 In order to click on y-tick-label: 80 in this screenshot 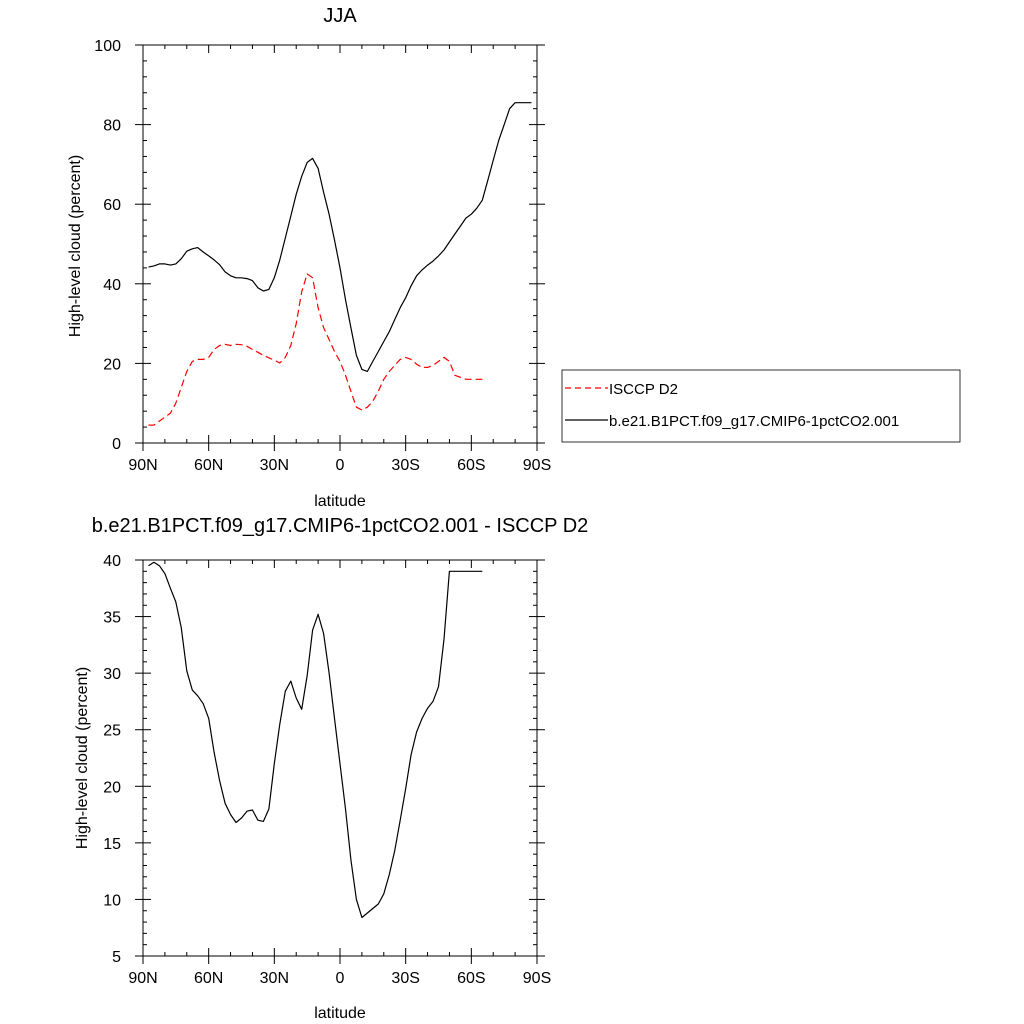, I will do `click(112, 126)`.